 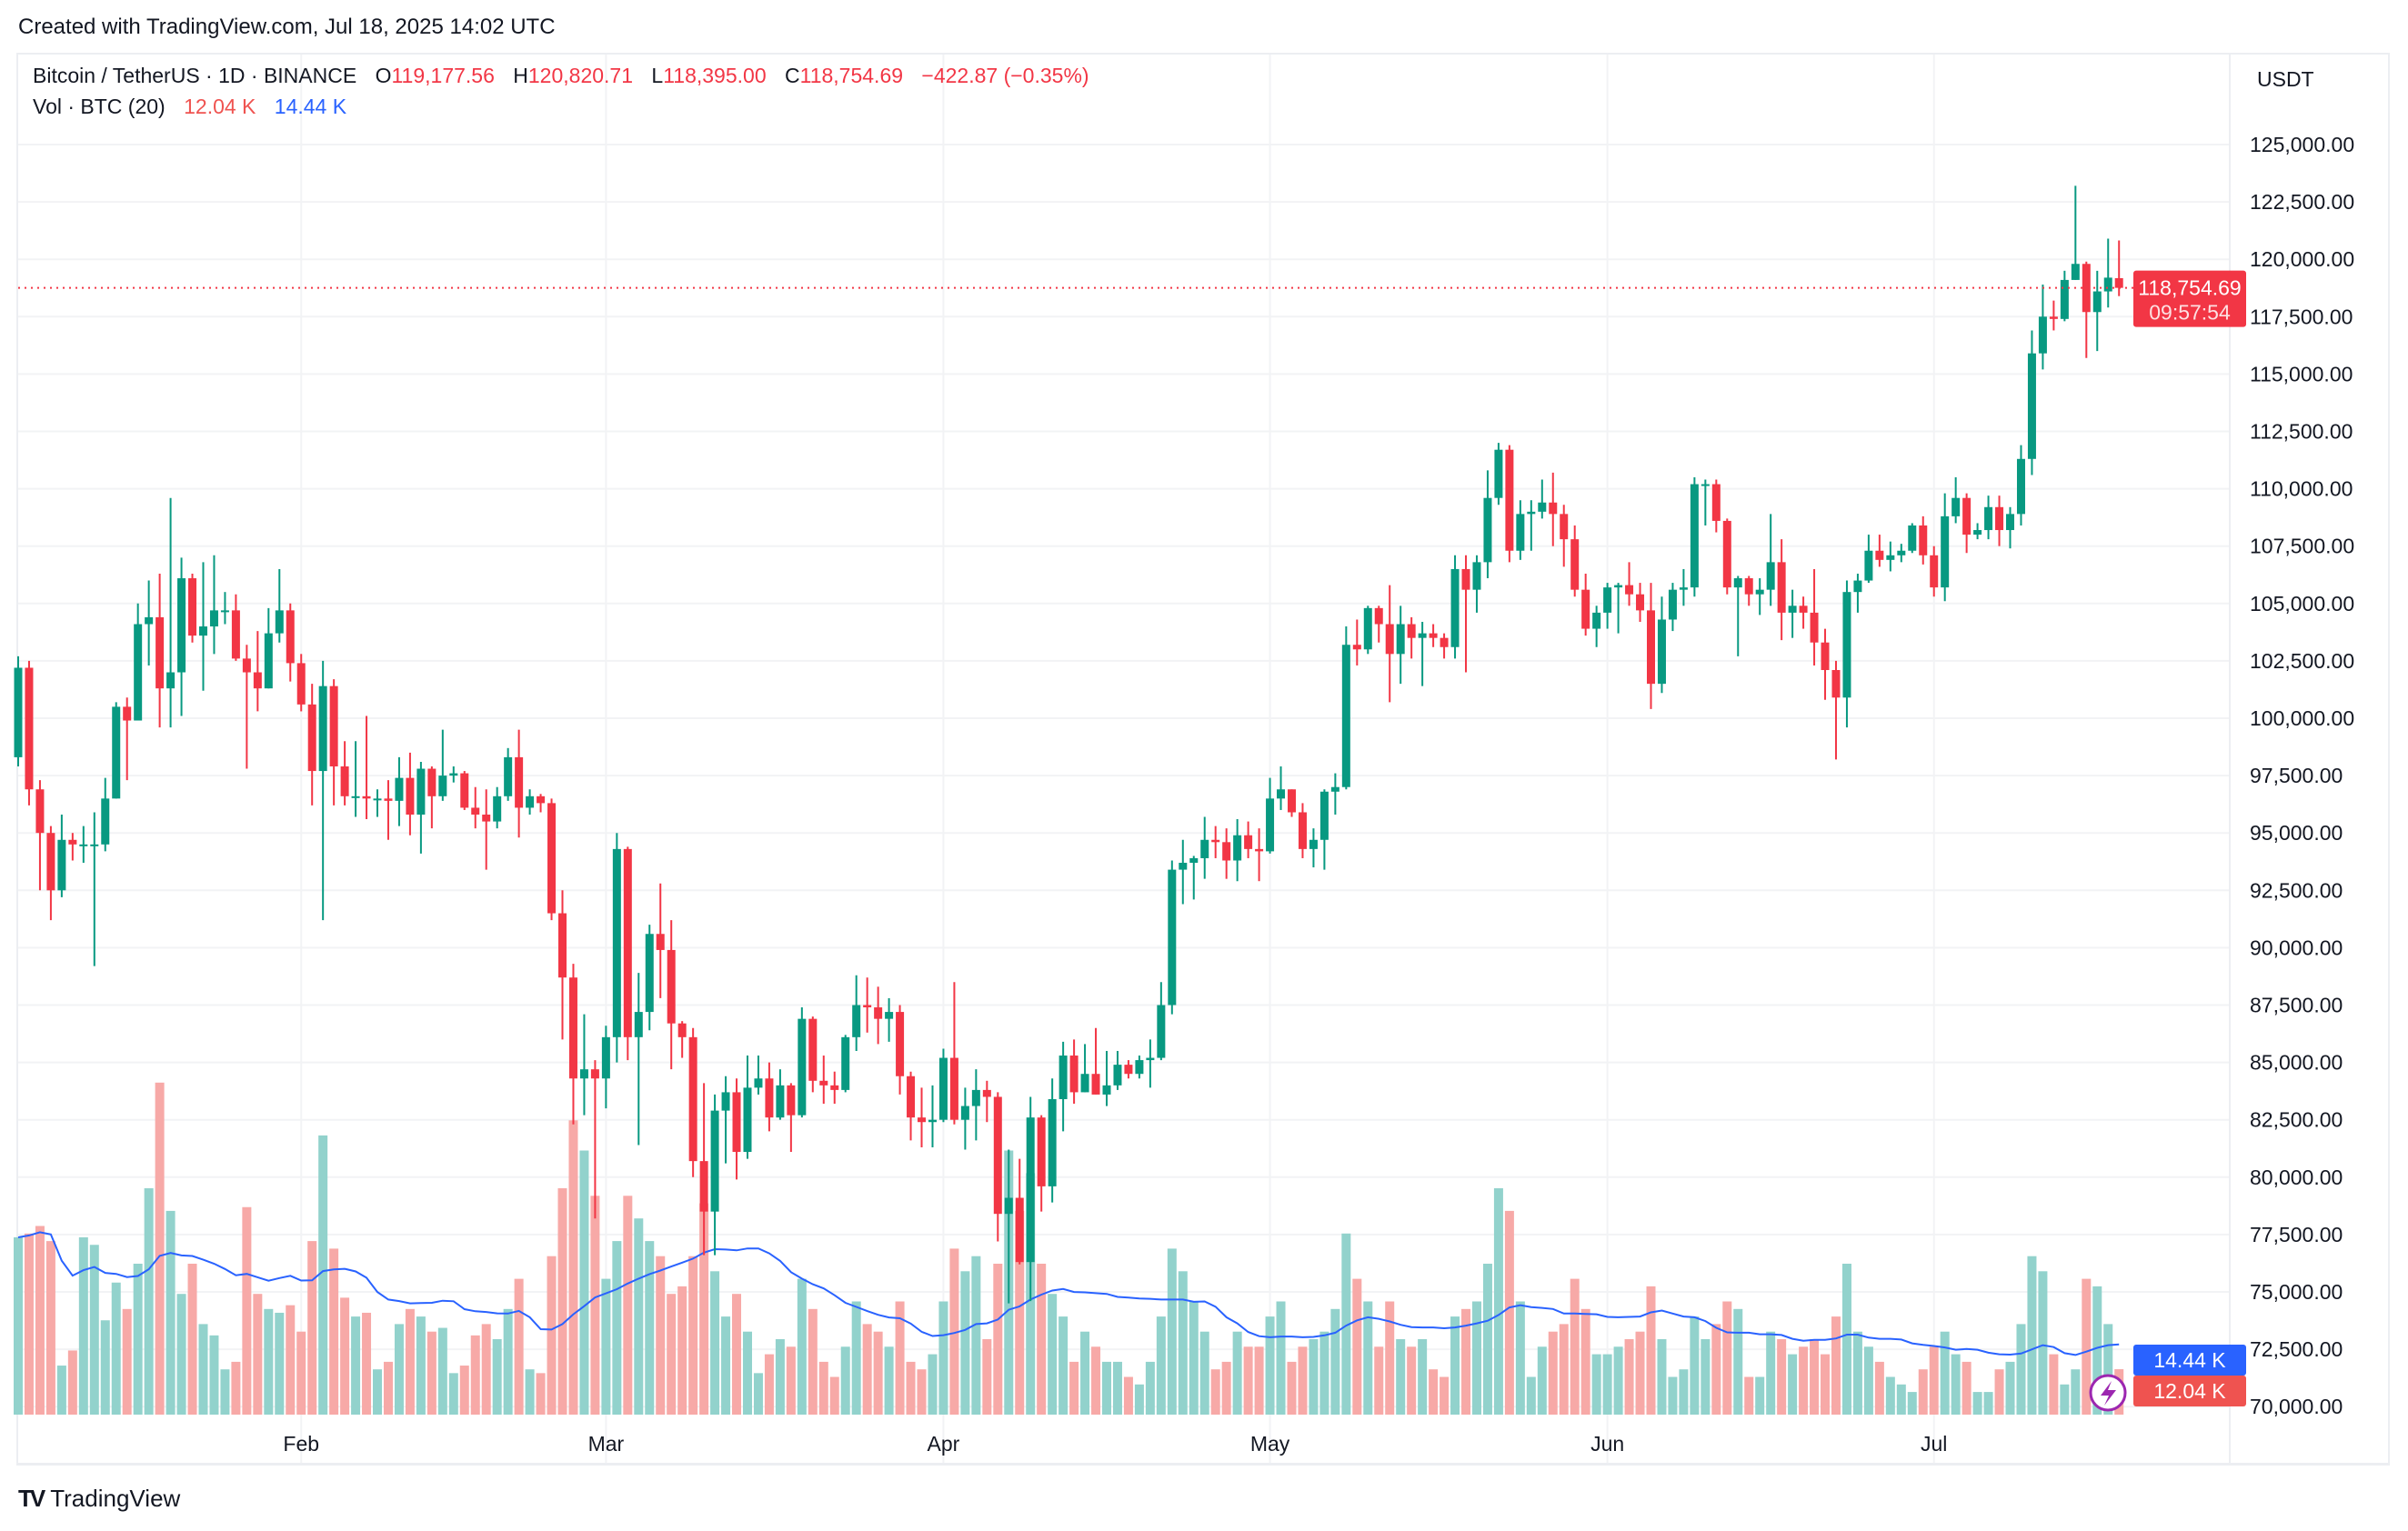 What do you see at coordinates (99, 106) in the screenshot?
I see `volume-title: Vol · BTC (20)` at bounding box center [99, 106].